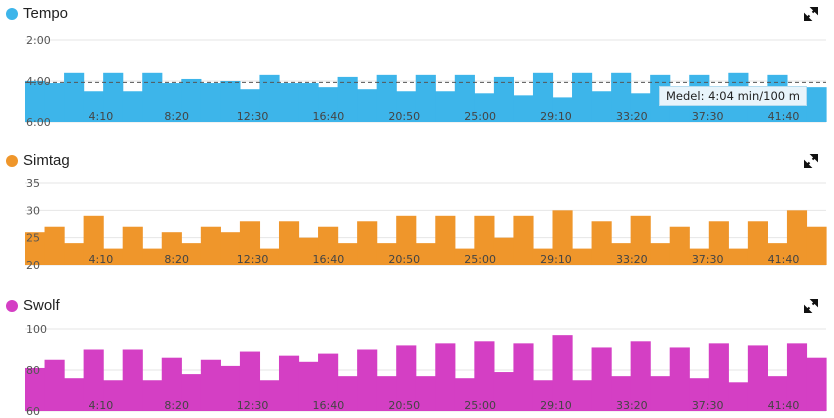  Describe the element at coordinates (253, 405) in the screenshot. I see `x-tick-label: 12:30` at that location.